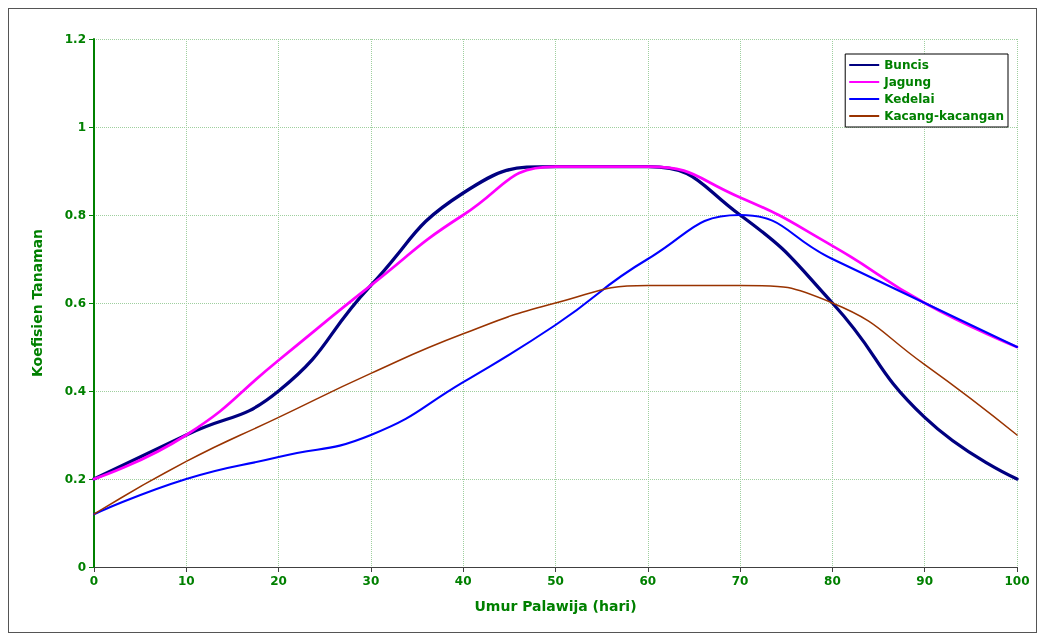 The height and width of the screenshot is (641, 1045). Describe the element at coordinates (186, 581) in the screenshot. I see `x-tick-label: 10` at that location.